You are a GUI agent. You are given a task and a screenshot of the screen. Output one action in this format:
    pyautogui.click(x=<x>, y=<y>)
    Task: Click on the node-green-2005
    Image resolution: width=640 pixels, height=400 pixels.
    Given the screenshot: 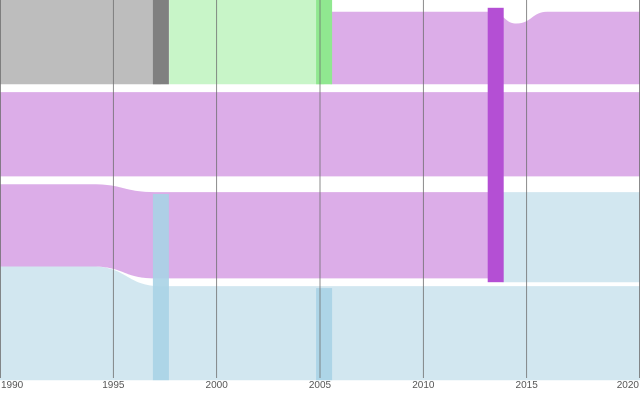 What is the action you would take?
    pyautogui.click(x=324, y=42)
    